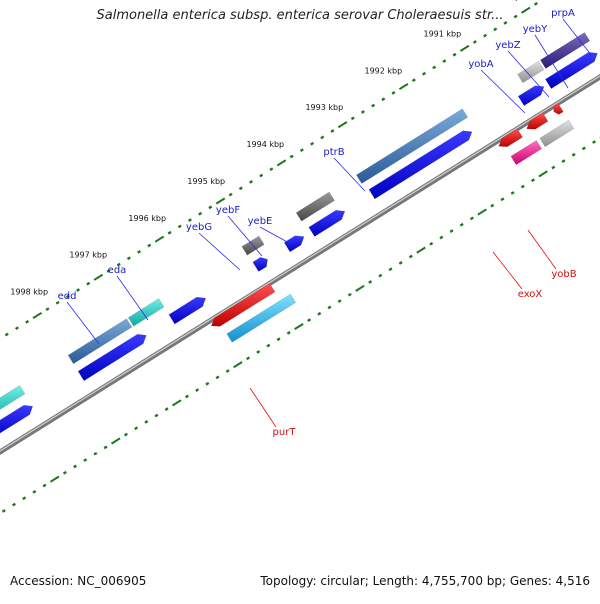  I want to click on gene-label-yebG: yebG, so click(199, 227).